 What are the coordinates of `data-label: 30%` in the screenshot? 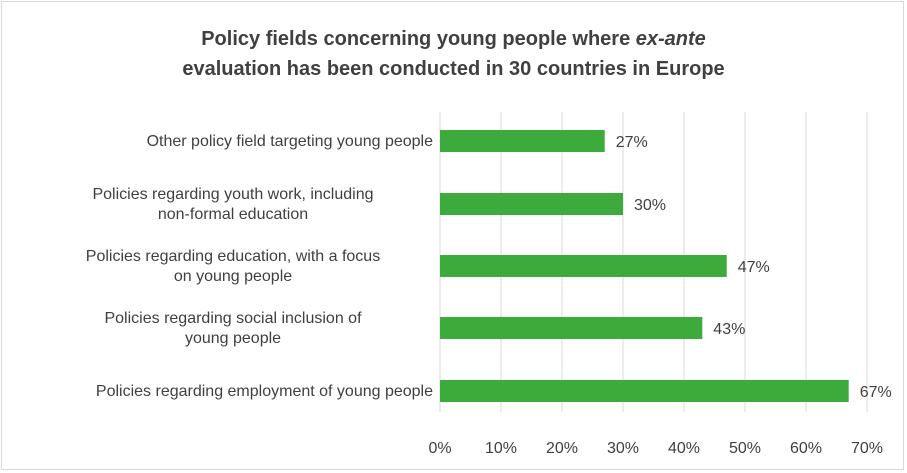 It's located at (650, 205).